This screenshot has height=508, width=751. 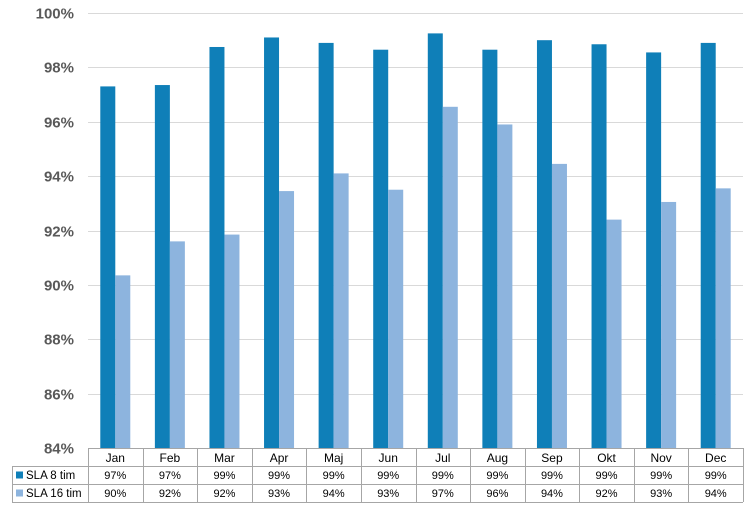 What do you see at coordinates (669, 324) in the screenshot?
I see `bar-sla-16-tim-nov` at bounding box center [669, 324].